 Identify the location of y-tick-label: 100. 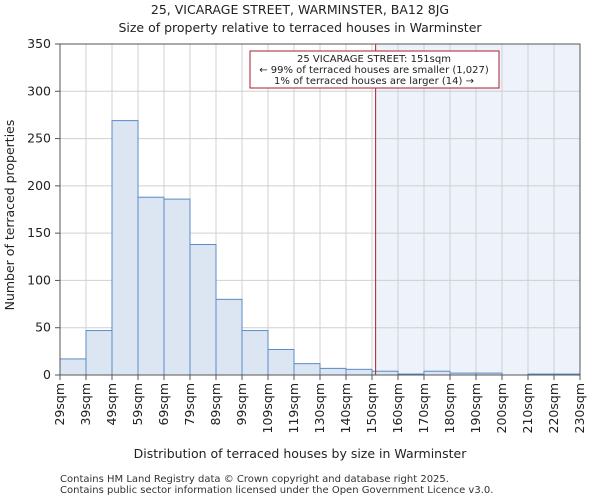
(39, 279).